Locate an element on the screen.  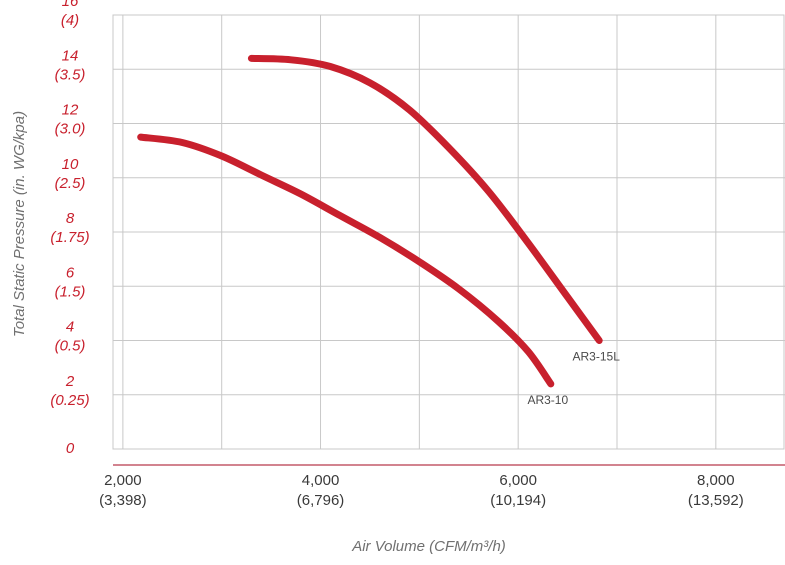
x-tick-label: 6,000 is located at coordinates (518, 480).